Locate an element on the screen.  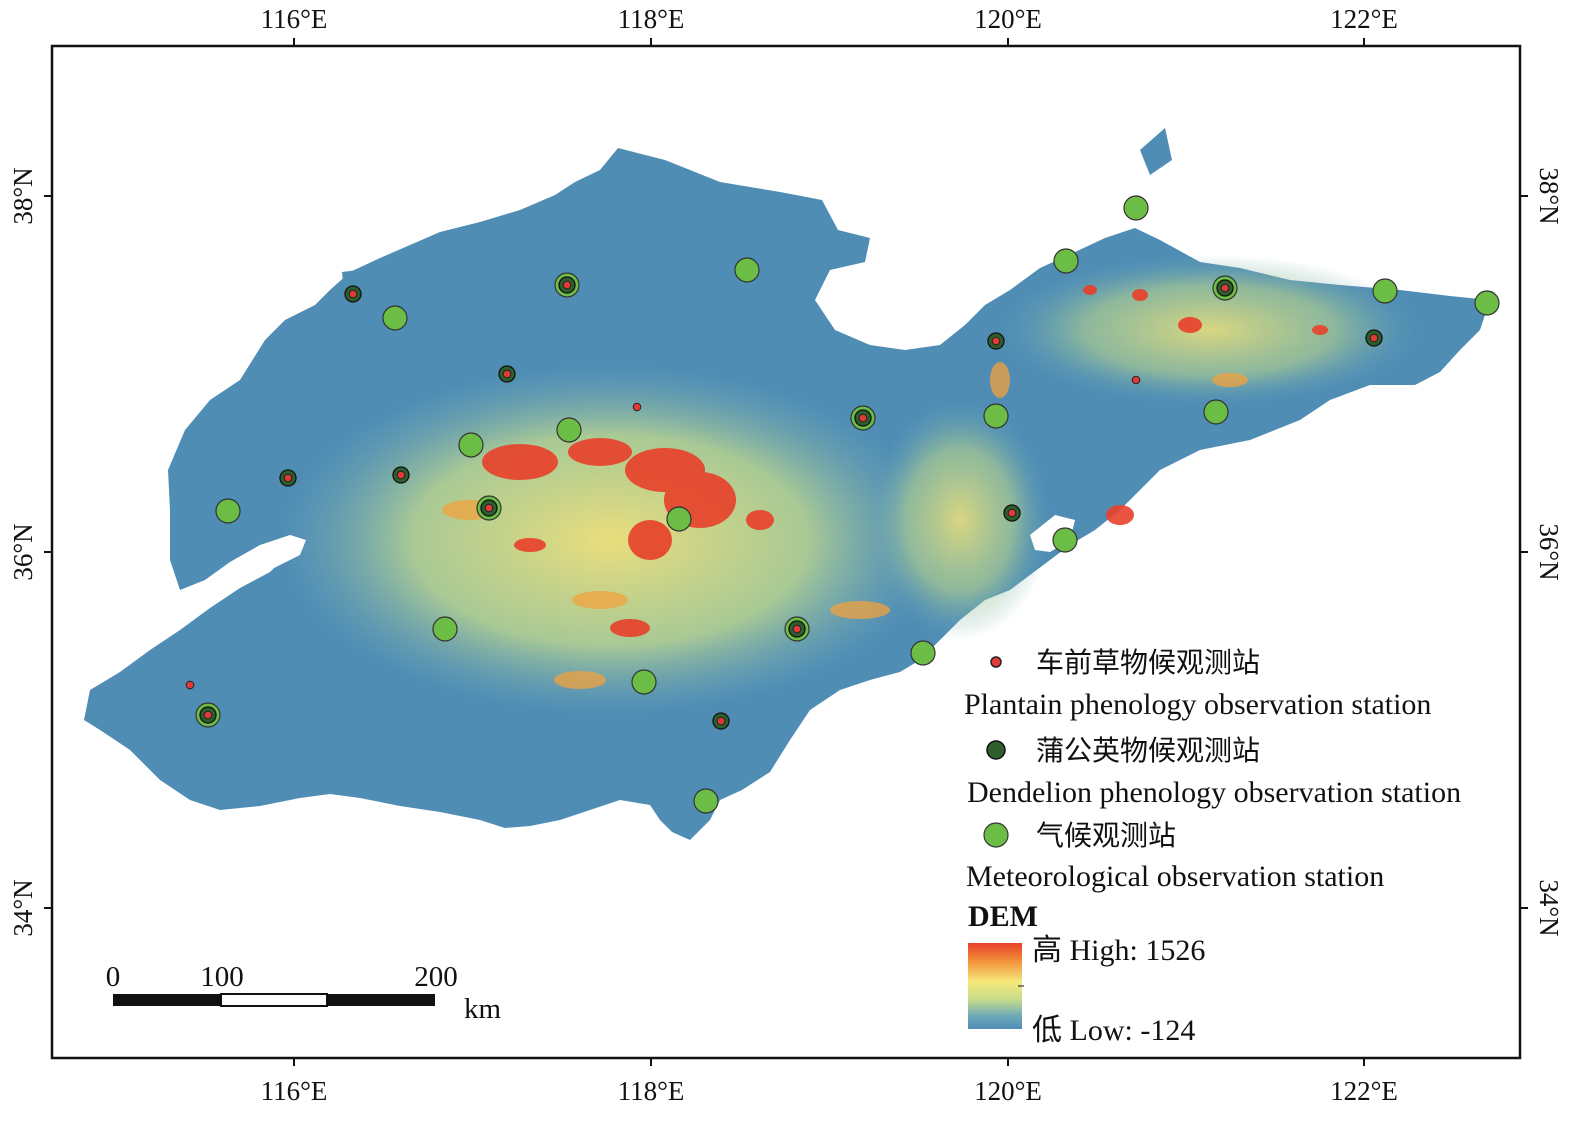
left-label-36: 36°N is located at coordinates (23, 551).